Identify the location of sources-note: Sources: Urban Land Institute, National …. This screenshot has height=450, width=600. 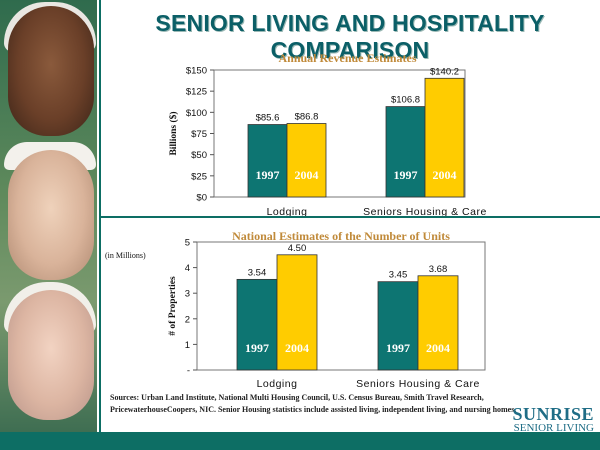
(313, 403).